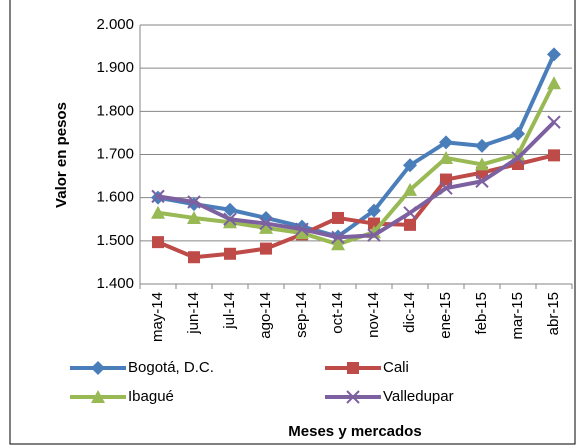 Image resolution: width=576 pixels, height=445 pixels. I want to click on x-tick-label: nov-14, so click(373, 315).